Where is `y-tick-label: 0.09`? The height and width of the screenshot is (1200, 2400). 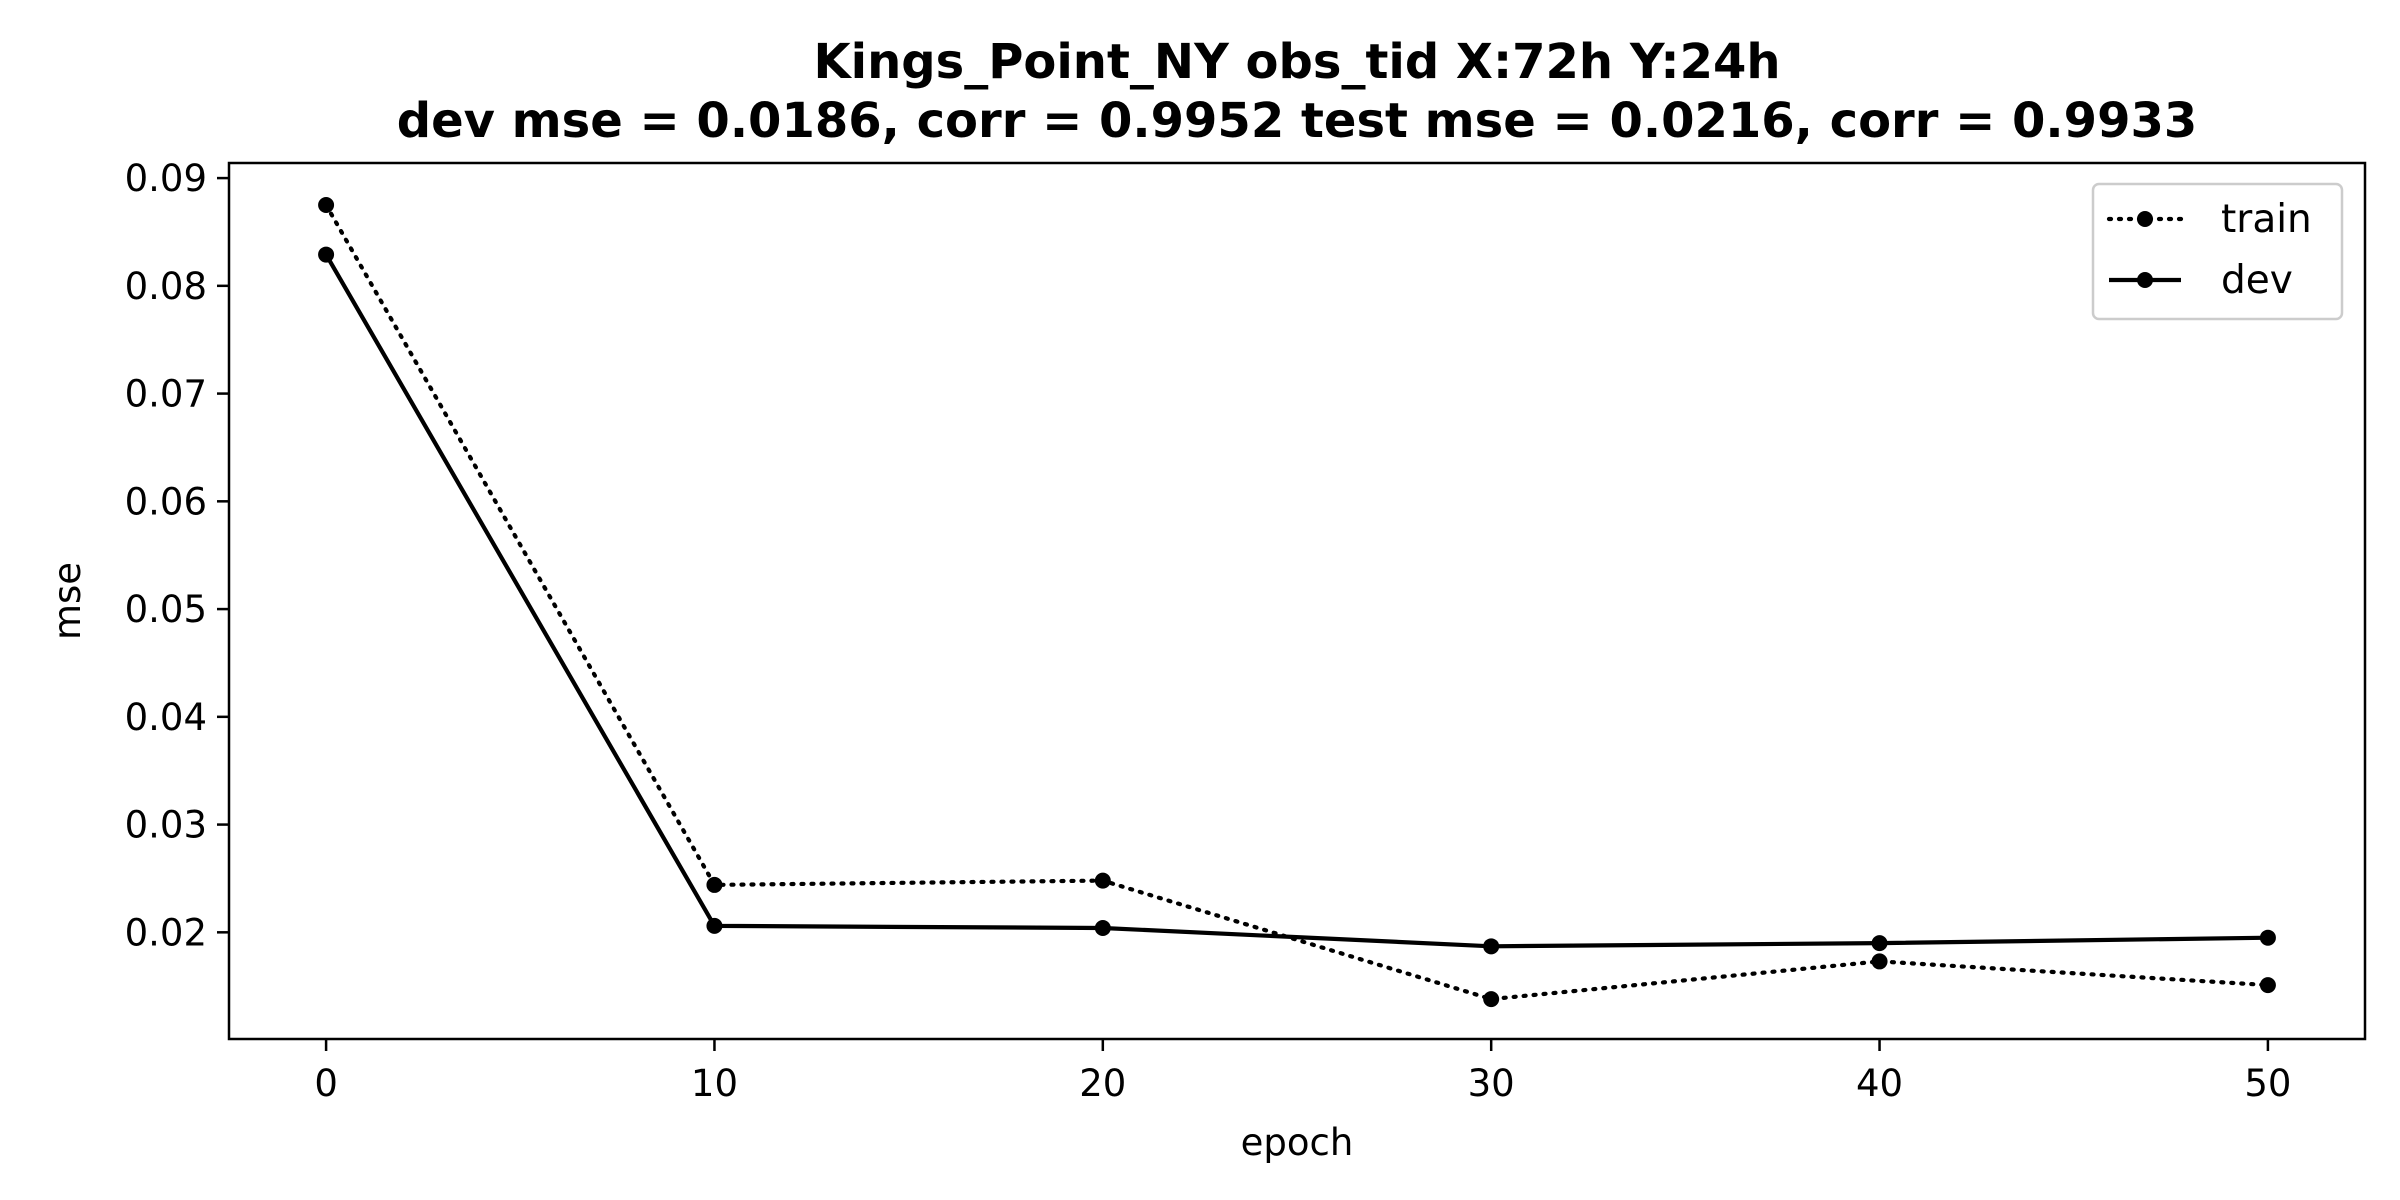
y-tick-label: 0.09 is located at coordinates (166, 178).